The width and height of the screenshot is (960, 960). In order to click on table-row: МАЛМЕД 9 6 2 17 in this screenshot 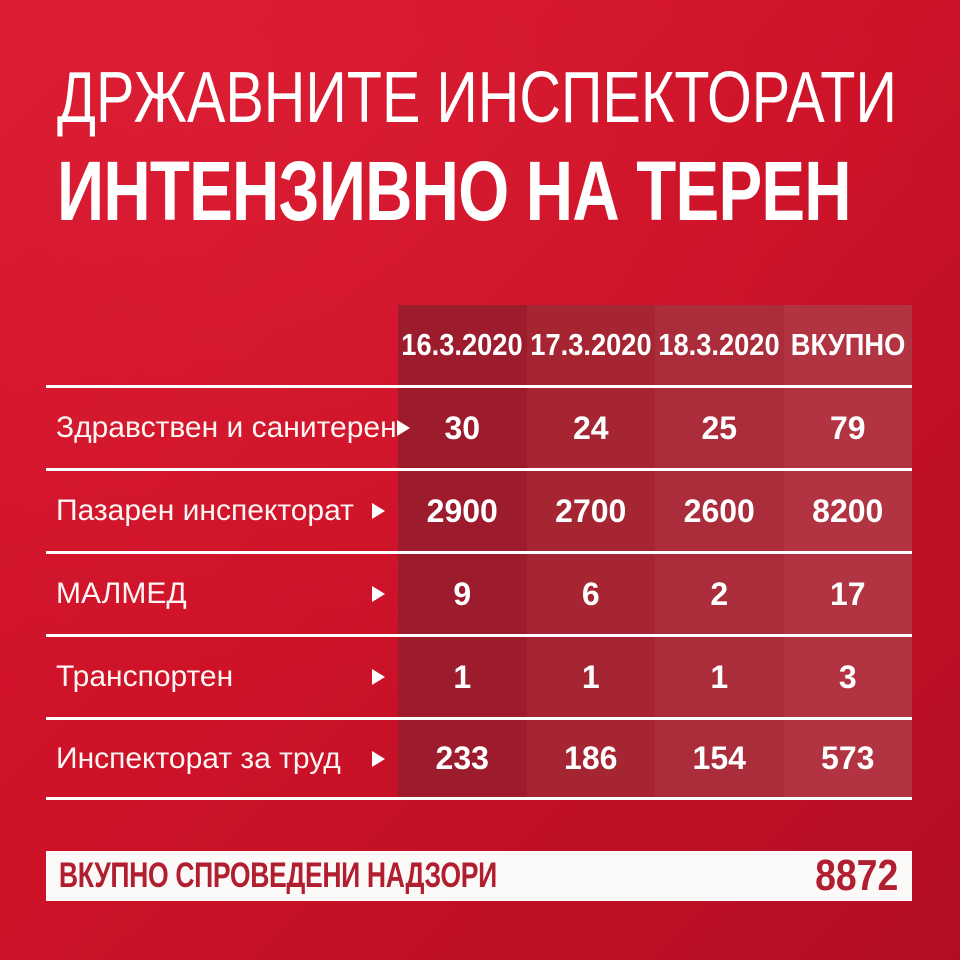, I will do `click(479, 592)`.